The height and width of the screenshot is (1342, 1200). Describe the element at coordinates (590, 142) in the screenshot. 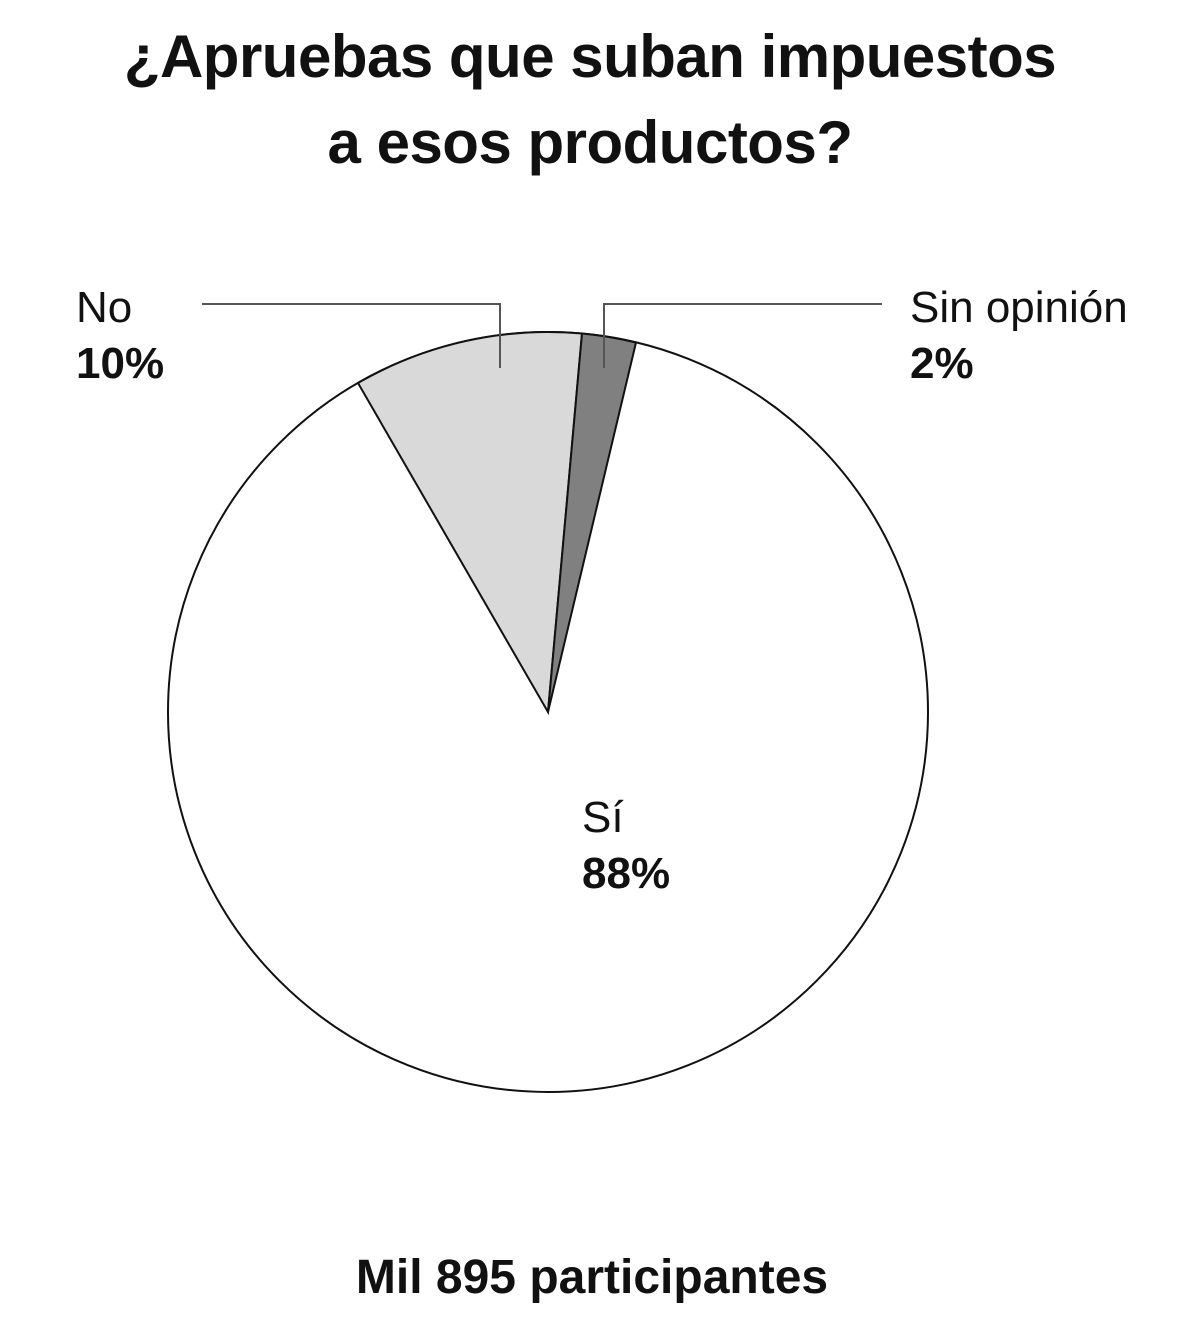

I see `title-line-2: a esos productos?` at that location.